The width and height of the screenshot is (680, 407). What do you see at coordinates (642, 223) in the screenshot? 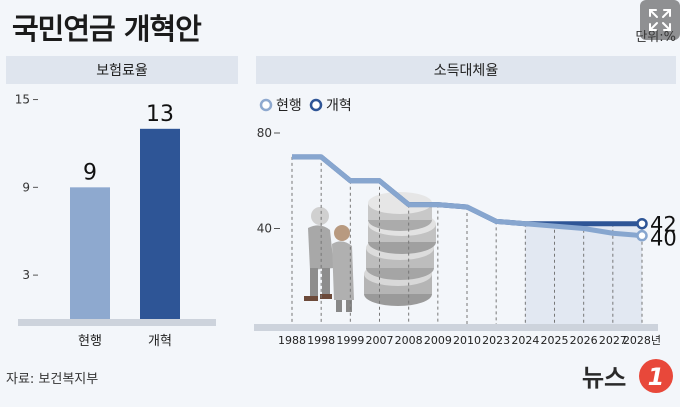
I see `end-marker-reform` at bounding box center [642, 223].